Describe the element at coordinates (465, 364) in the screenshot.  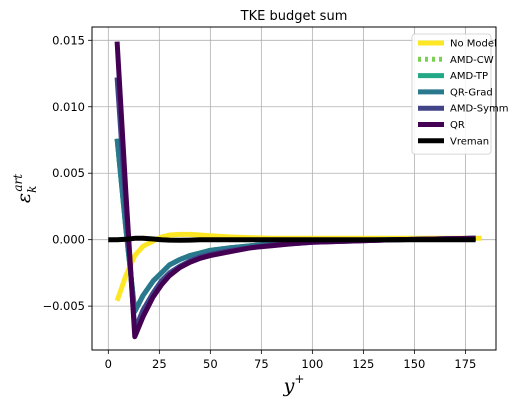
I see `x-tick-label: 175` at that location.